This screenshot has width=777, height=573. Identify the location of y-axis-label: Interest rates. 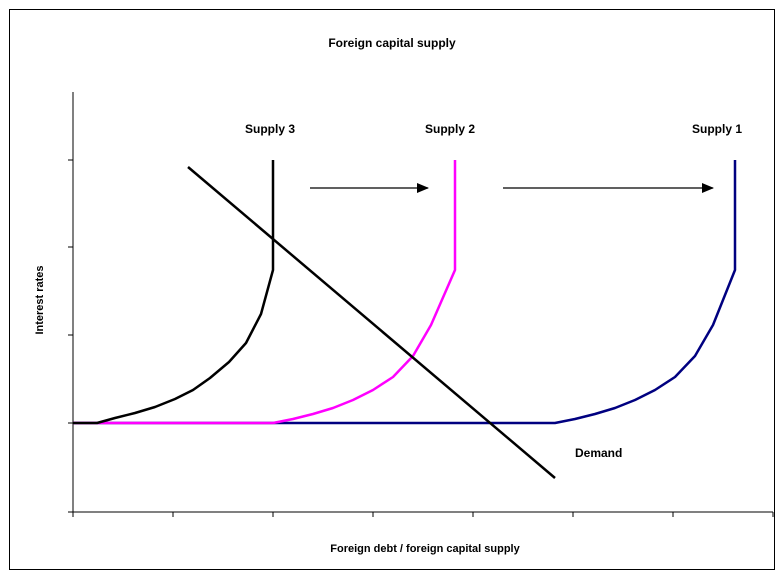
(40, 299).